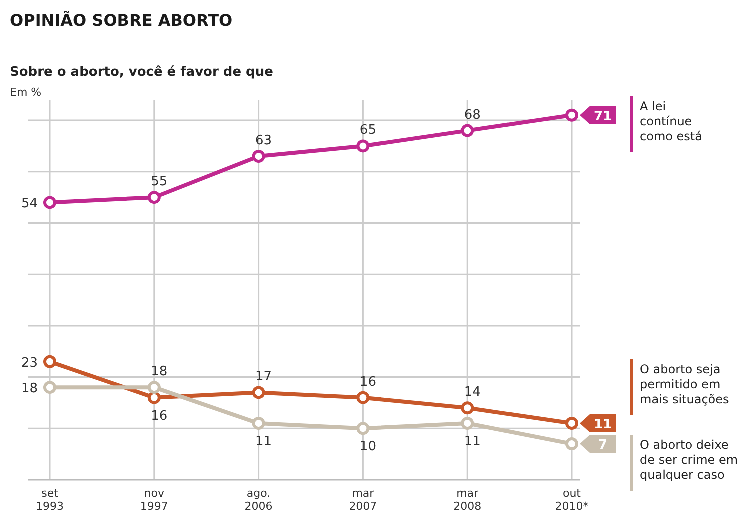 The width and height of the screenshot is (754, 513). Describe the element at coordinates (472, 115) in the screenshot. I see `data-label: 68` at that location.